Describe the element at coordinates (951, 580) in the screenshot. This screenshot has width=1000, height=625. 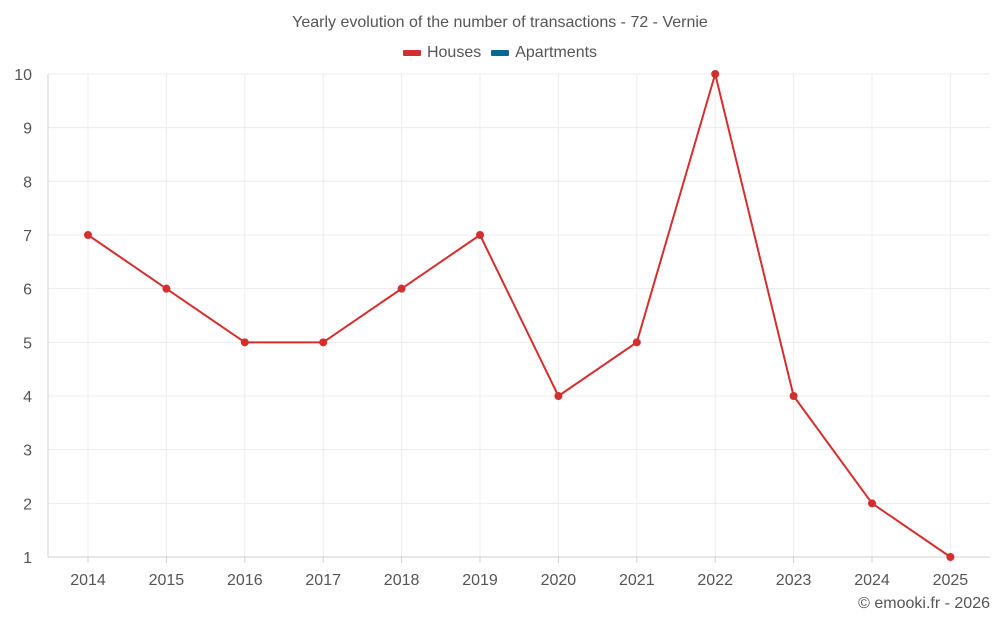
I see `x-tick-label: 2025` at that location.